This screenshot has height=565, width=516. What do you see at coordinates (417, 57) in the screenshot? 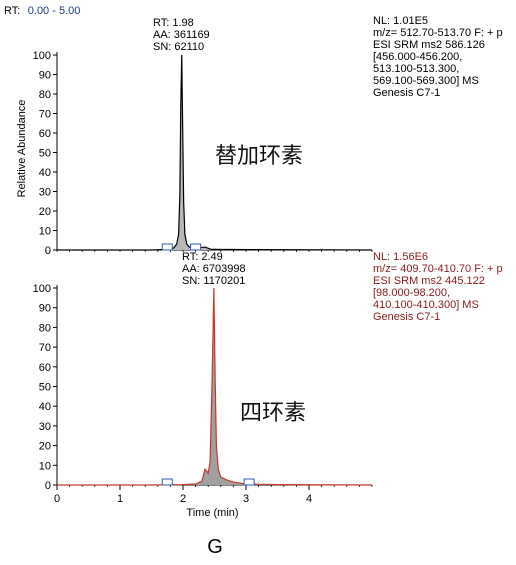
I see `acquisition-info-line: [456.000-456.200,` at bounding box center [417, 57].